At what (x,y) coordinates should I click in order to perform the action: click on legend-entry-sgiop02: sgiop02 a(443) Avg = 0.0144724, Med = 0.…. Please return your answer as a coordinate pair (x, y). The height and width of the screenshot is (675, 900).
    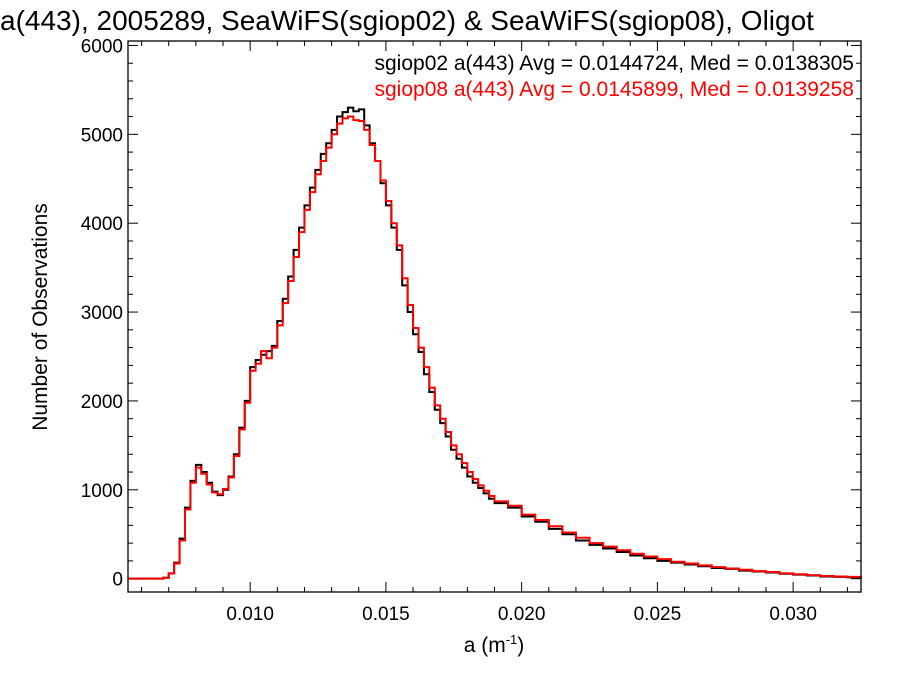
    Looking at the image, I should click on (614, 63).